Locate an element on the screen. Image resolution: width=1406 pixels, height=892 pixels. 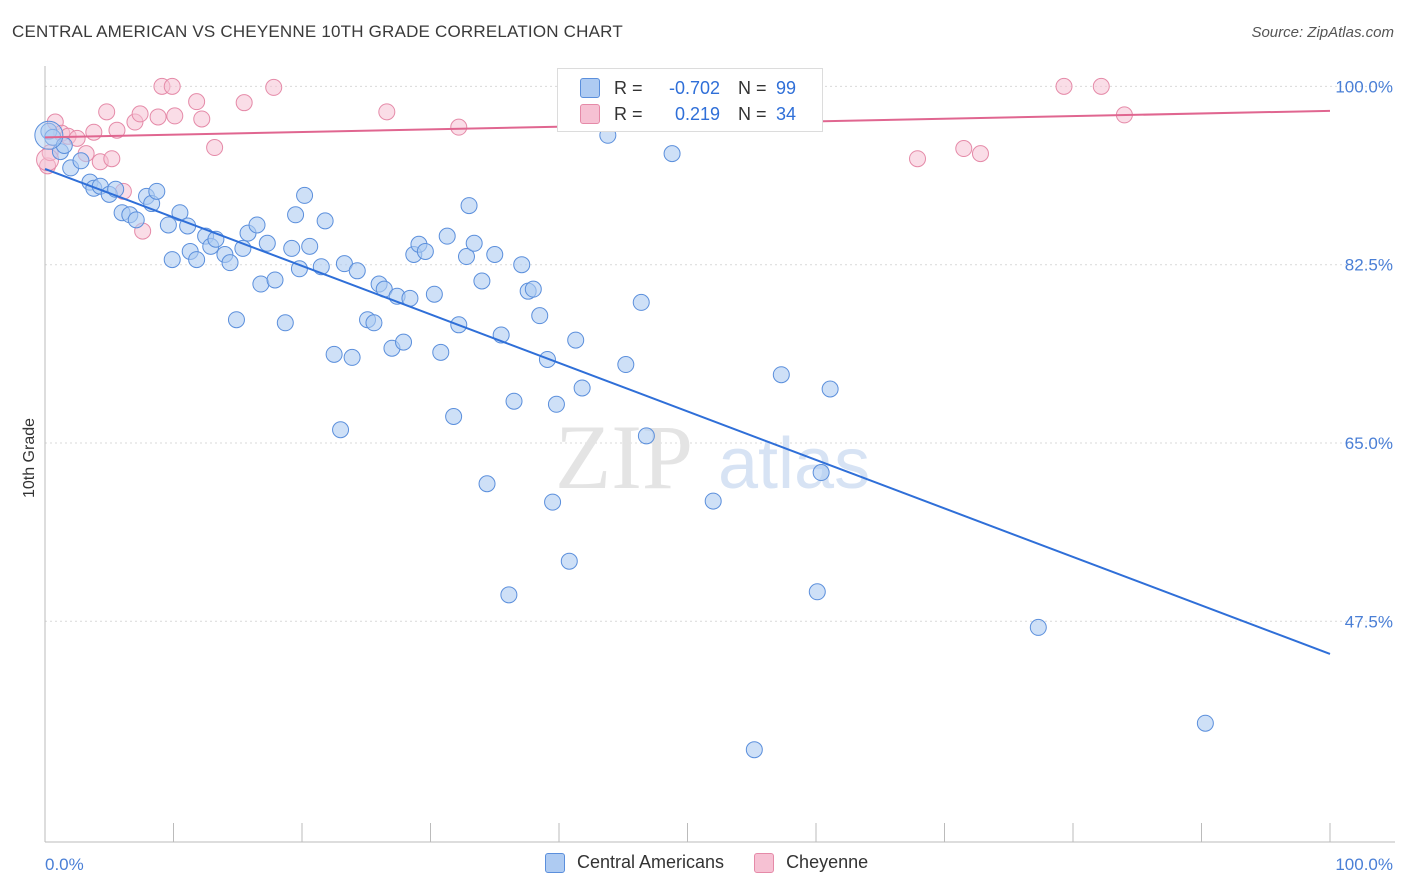
point-central-americans-cluster is located at coordinates (49, 135).